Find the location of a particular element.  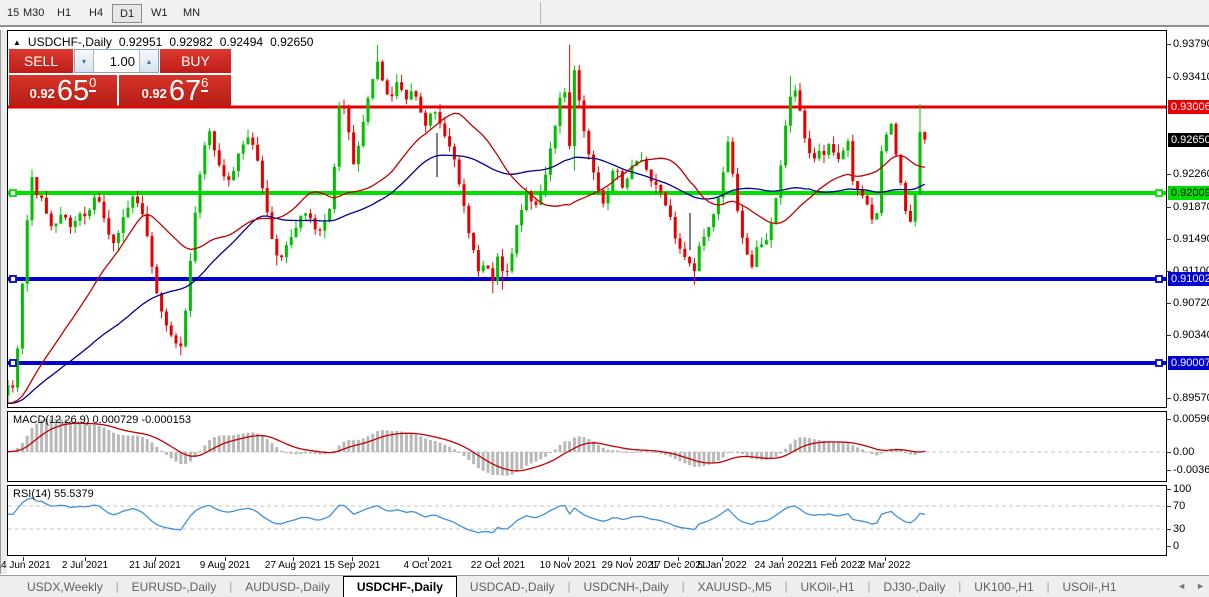

date-label: 4 Oct 2021 is located at coordinates (428, 565).